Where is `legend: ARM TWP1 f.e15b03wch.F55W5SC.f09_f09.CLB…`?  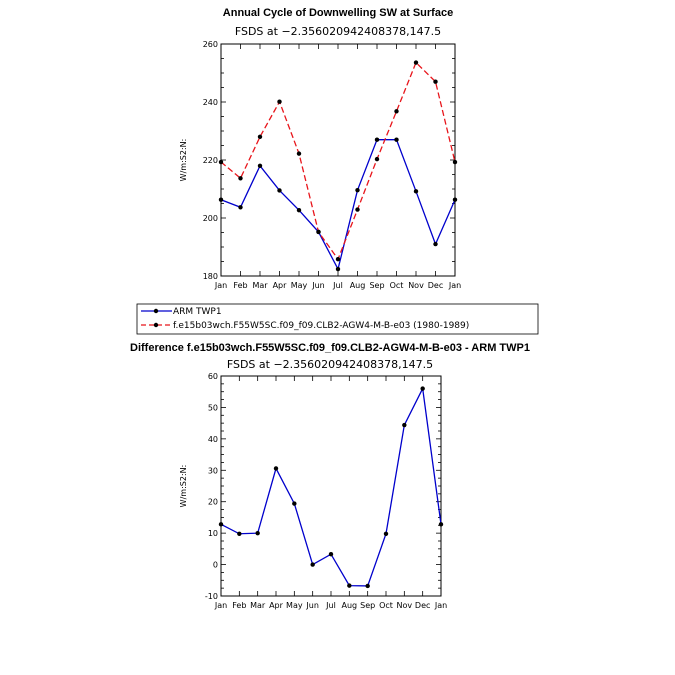
legend: ARM TWP1 f.e15b03wch.F55W5SC.f09_f09.CLB… is located at coordinates (337, 319).